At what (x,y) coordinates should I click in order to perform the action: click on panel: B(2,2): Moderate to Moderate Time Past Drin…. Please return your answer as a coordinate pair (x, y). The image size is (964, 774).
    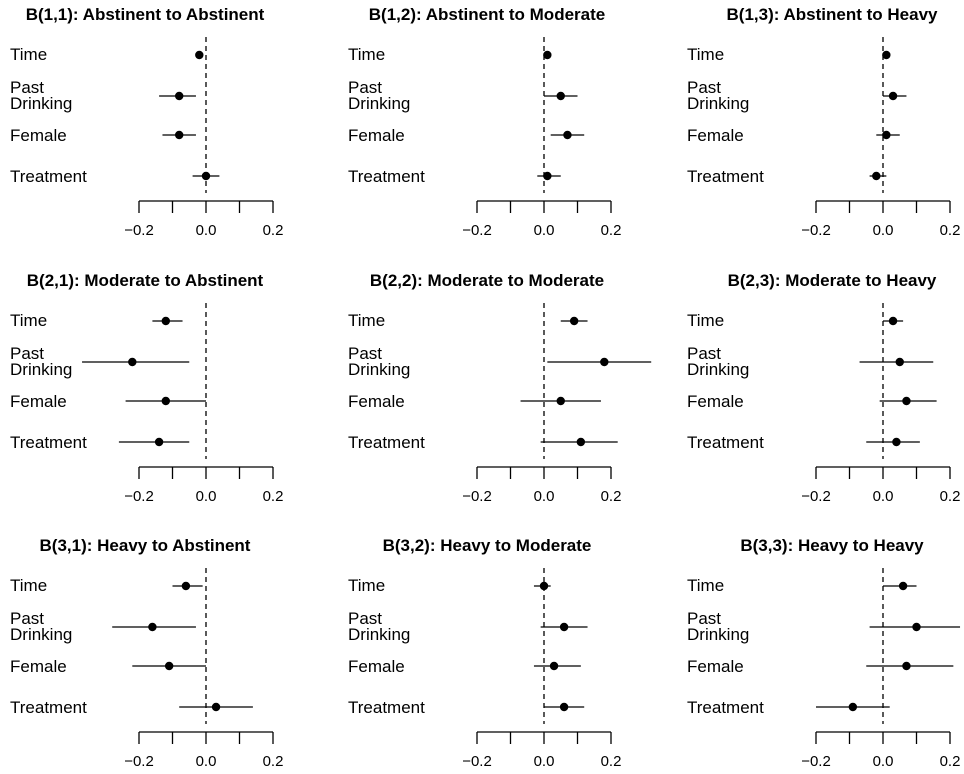
    Looking at the image, I should click on (500, 388).